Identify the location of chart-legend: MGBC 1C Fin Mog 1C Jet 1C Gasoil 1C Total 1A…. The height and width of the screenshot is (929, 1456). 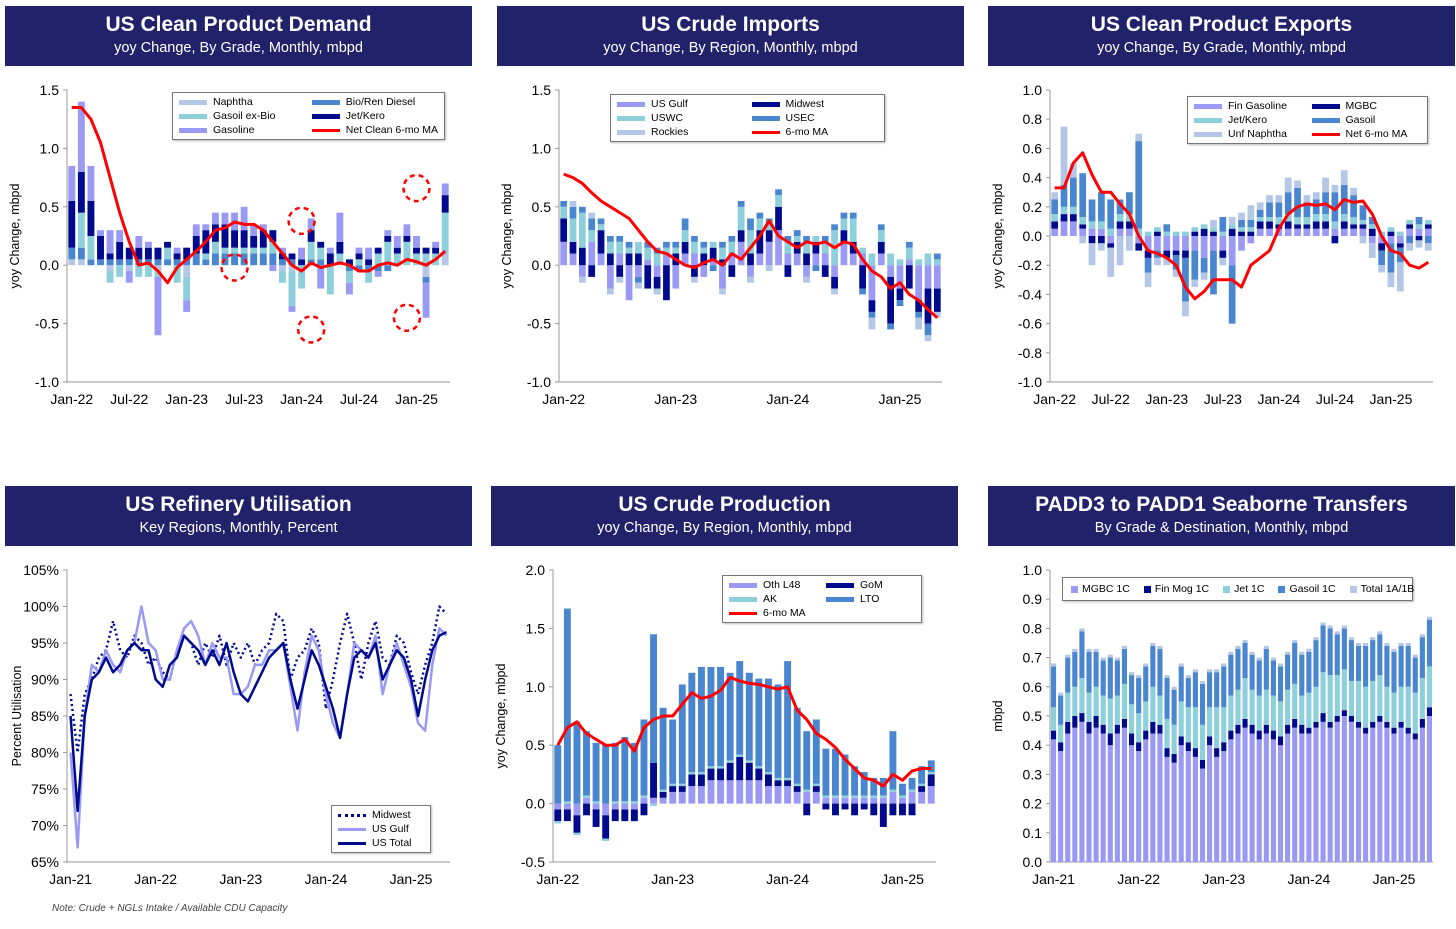
(1238, 589).